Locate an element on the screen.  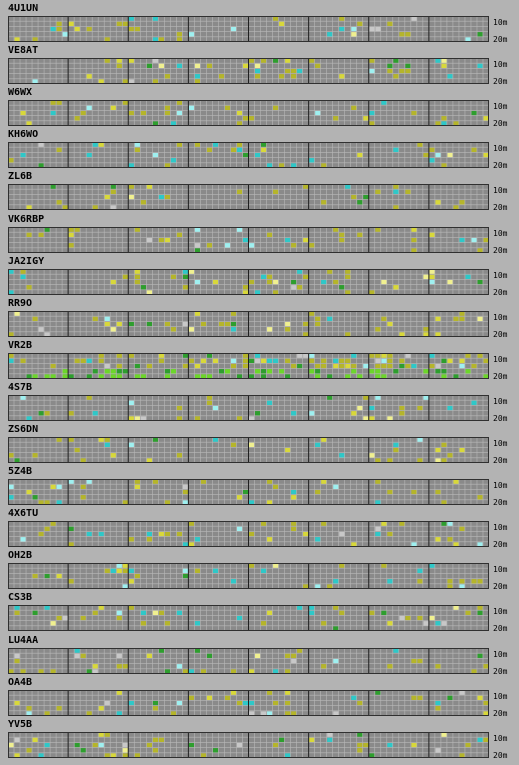
band-label-20m: 20m is located at coordinates (500, 82).